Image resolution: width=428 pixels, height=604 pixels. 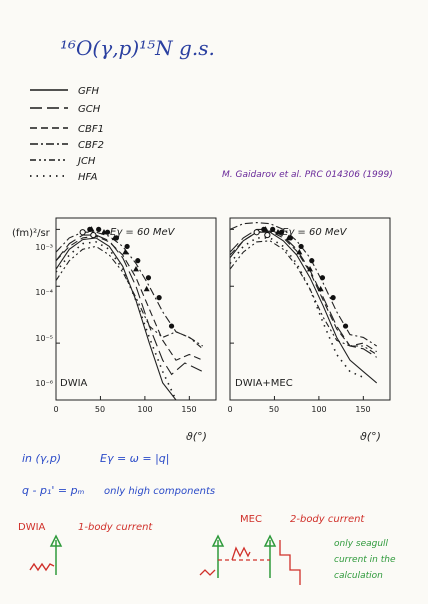 What do you see at coordinates (64, 177) in the screenshot?
I see `legend-entry-hfa: HFA` at bounding box center [64, 177].